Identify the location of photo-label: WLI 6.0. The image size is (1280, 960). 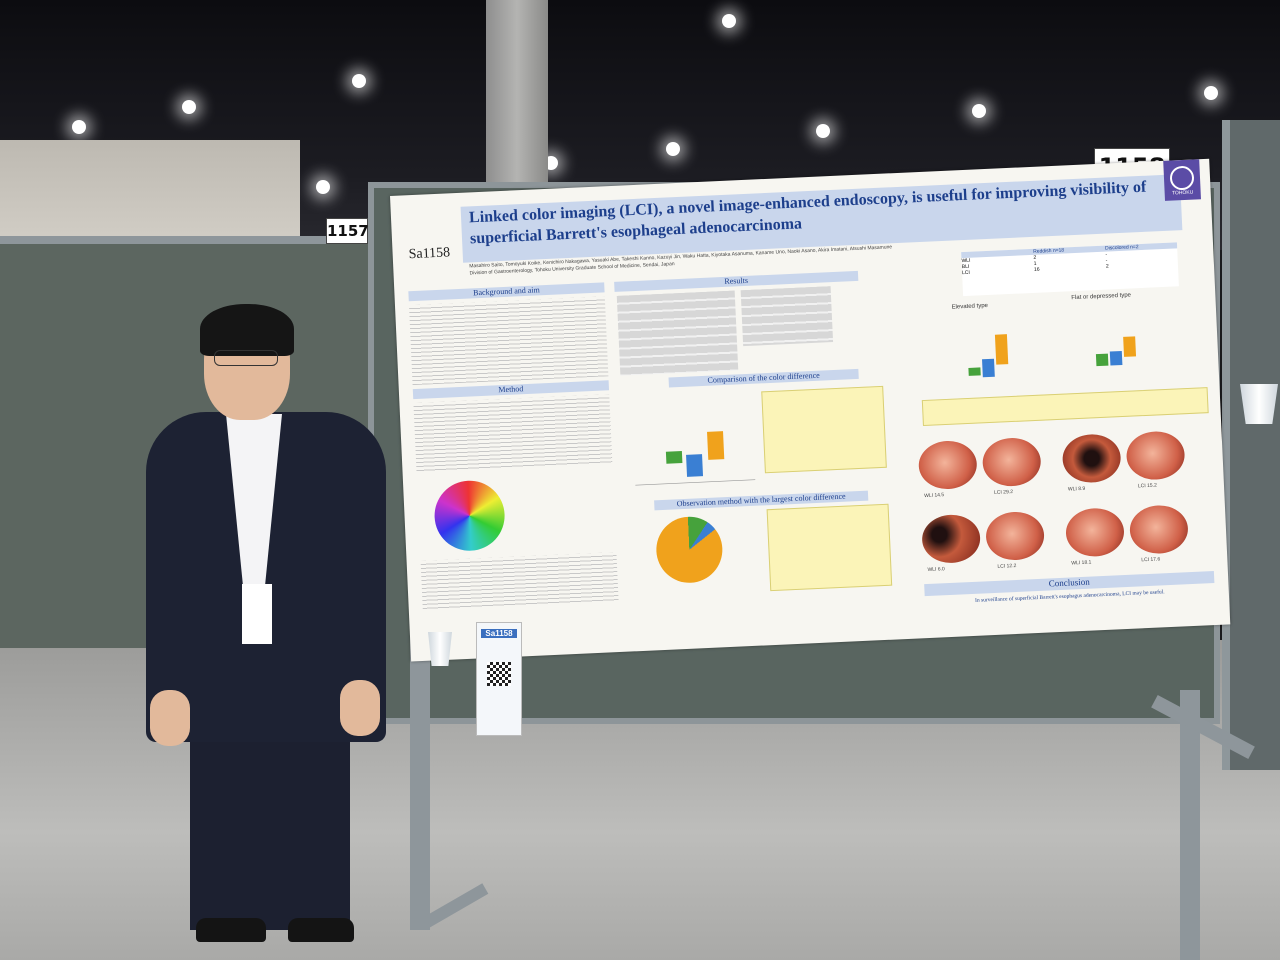
(936, 569).